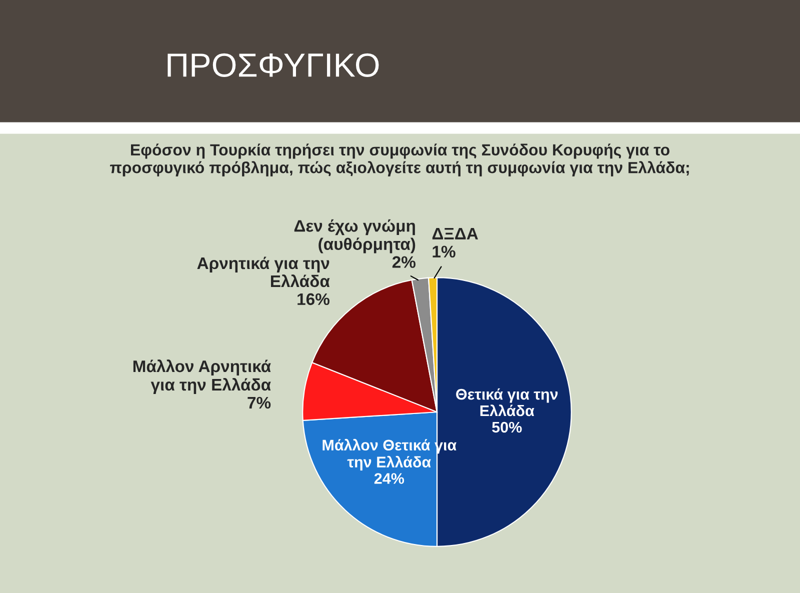  What do you see at coordinates (455, 234) in the screenshot?
I see `slice-label: ΔΞΔΑ` at bounding box center [455, 234].